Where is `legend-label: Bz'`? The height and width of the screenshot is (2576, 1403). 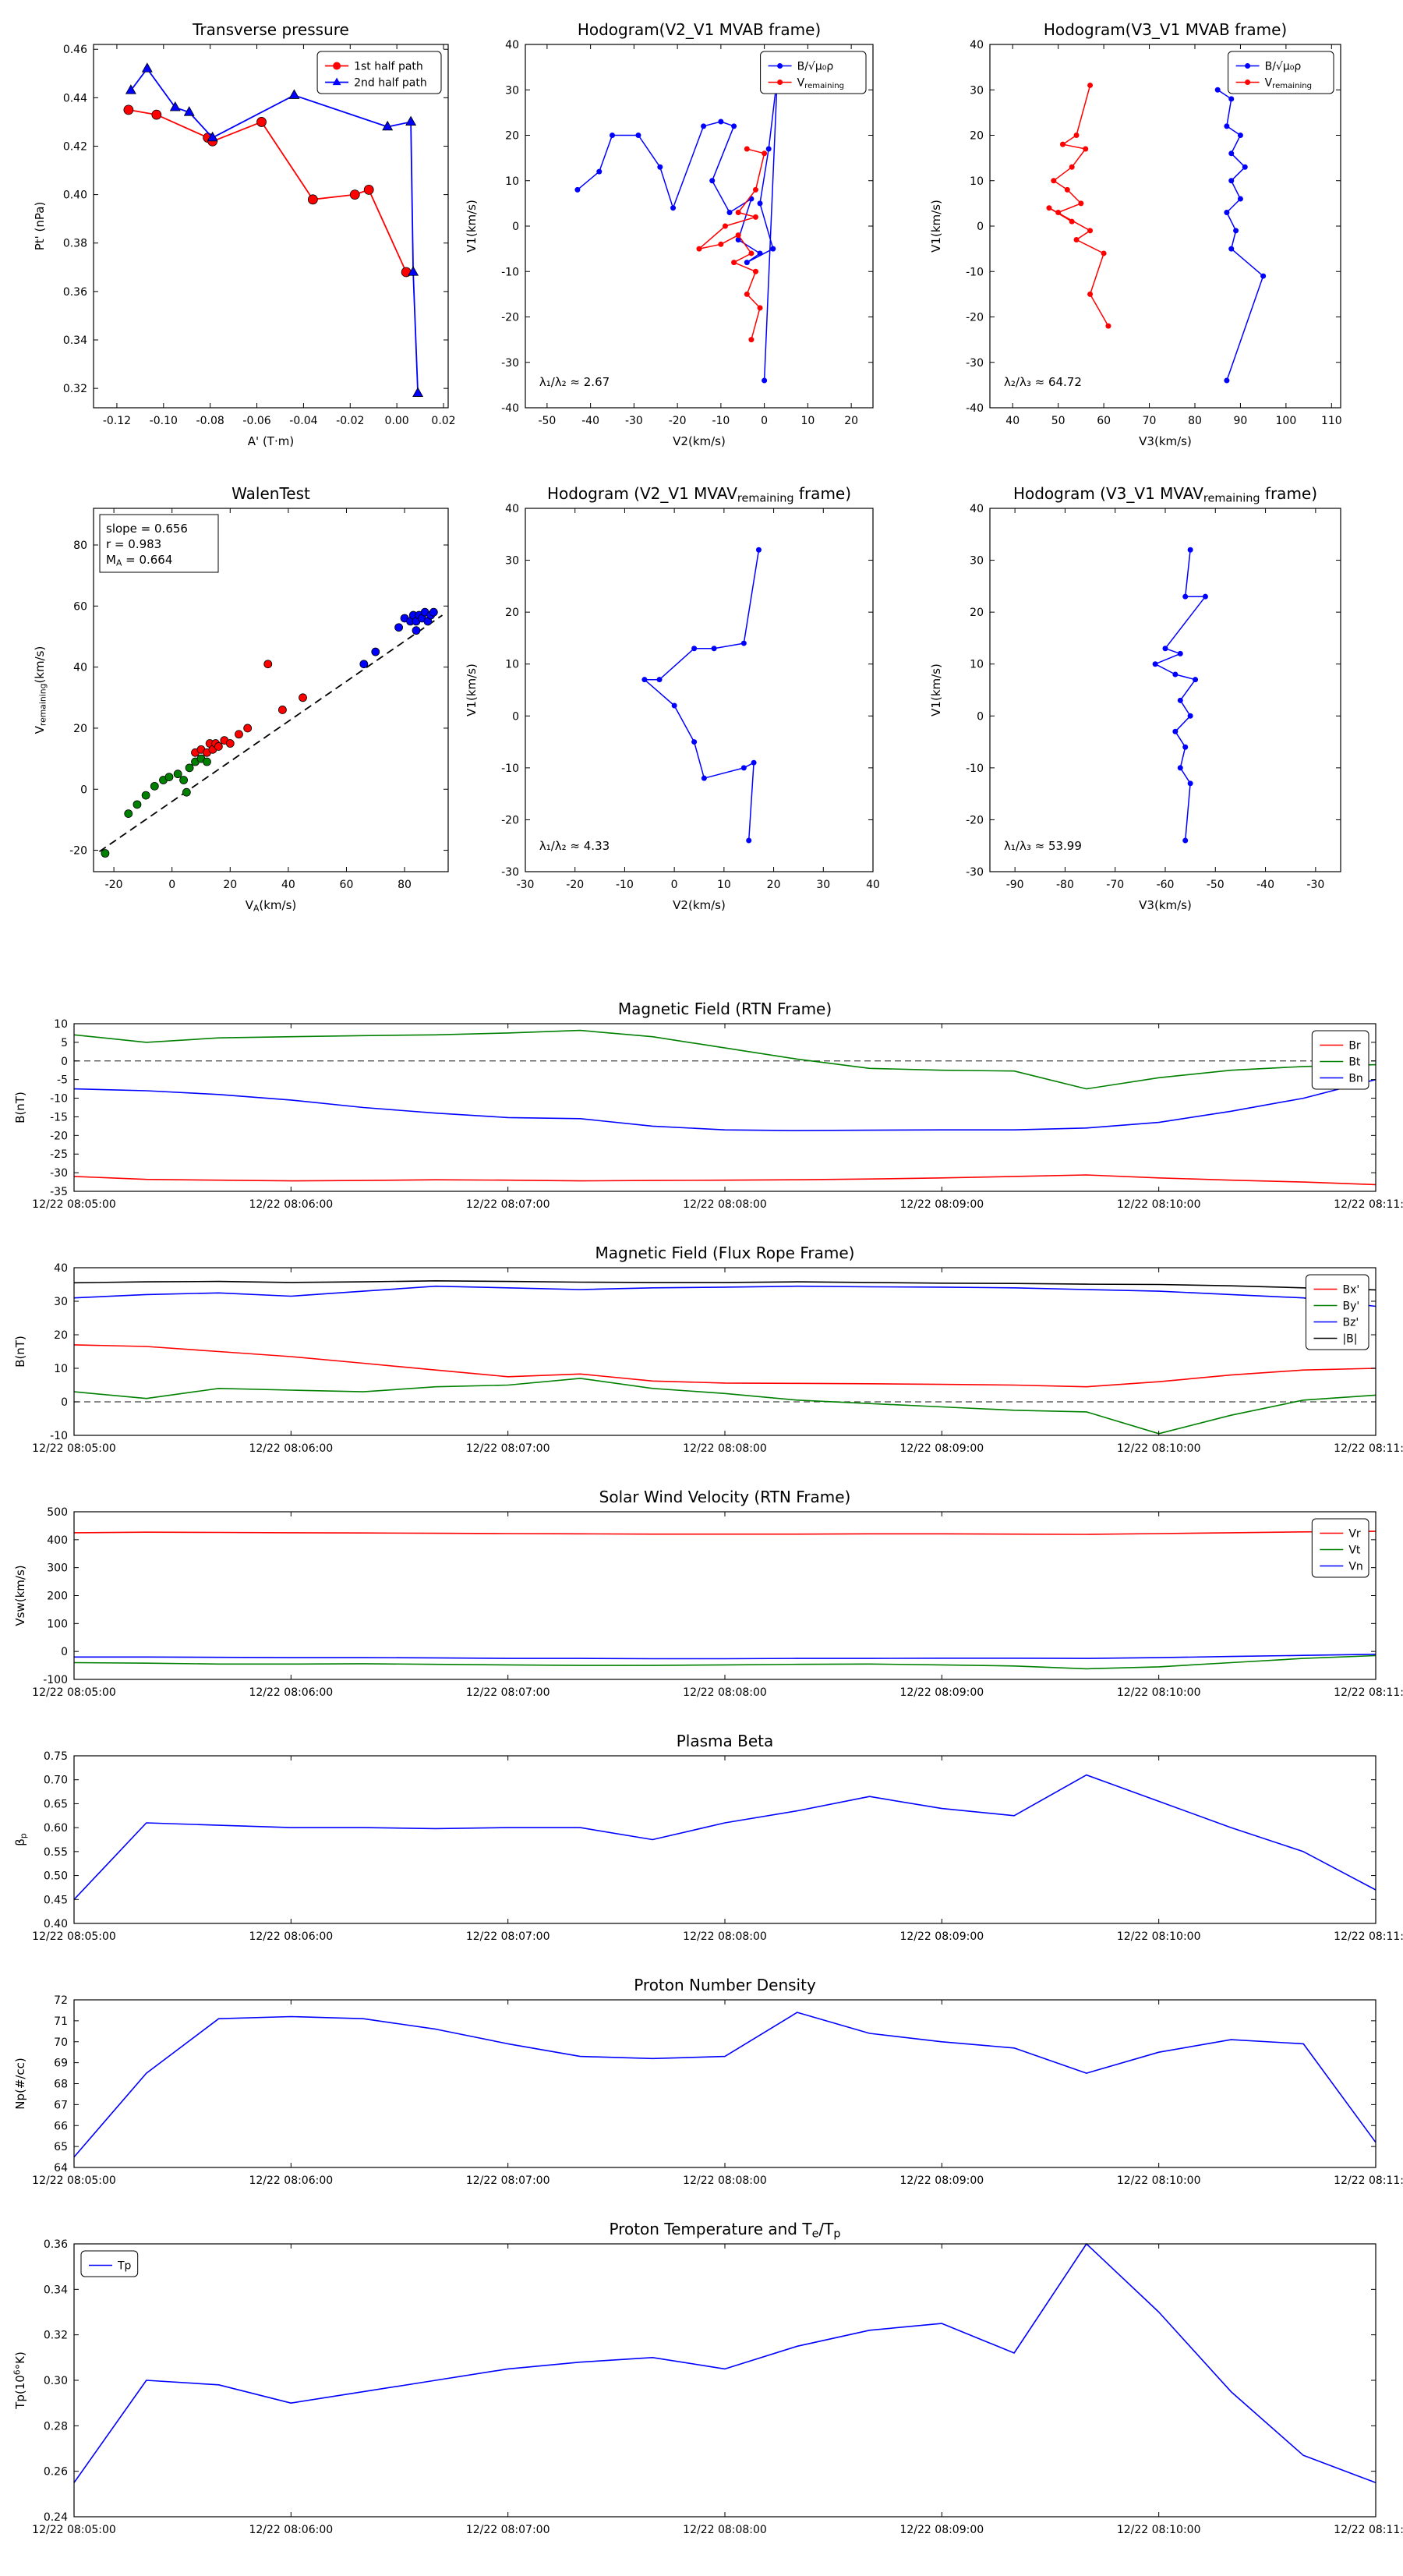
legend-label: Bz' is located at coordinates (1350, 1323).